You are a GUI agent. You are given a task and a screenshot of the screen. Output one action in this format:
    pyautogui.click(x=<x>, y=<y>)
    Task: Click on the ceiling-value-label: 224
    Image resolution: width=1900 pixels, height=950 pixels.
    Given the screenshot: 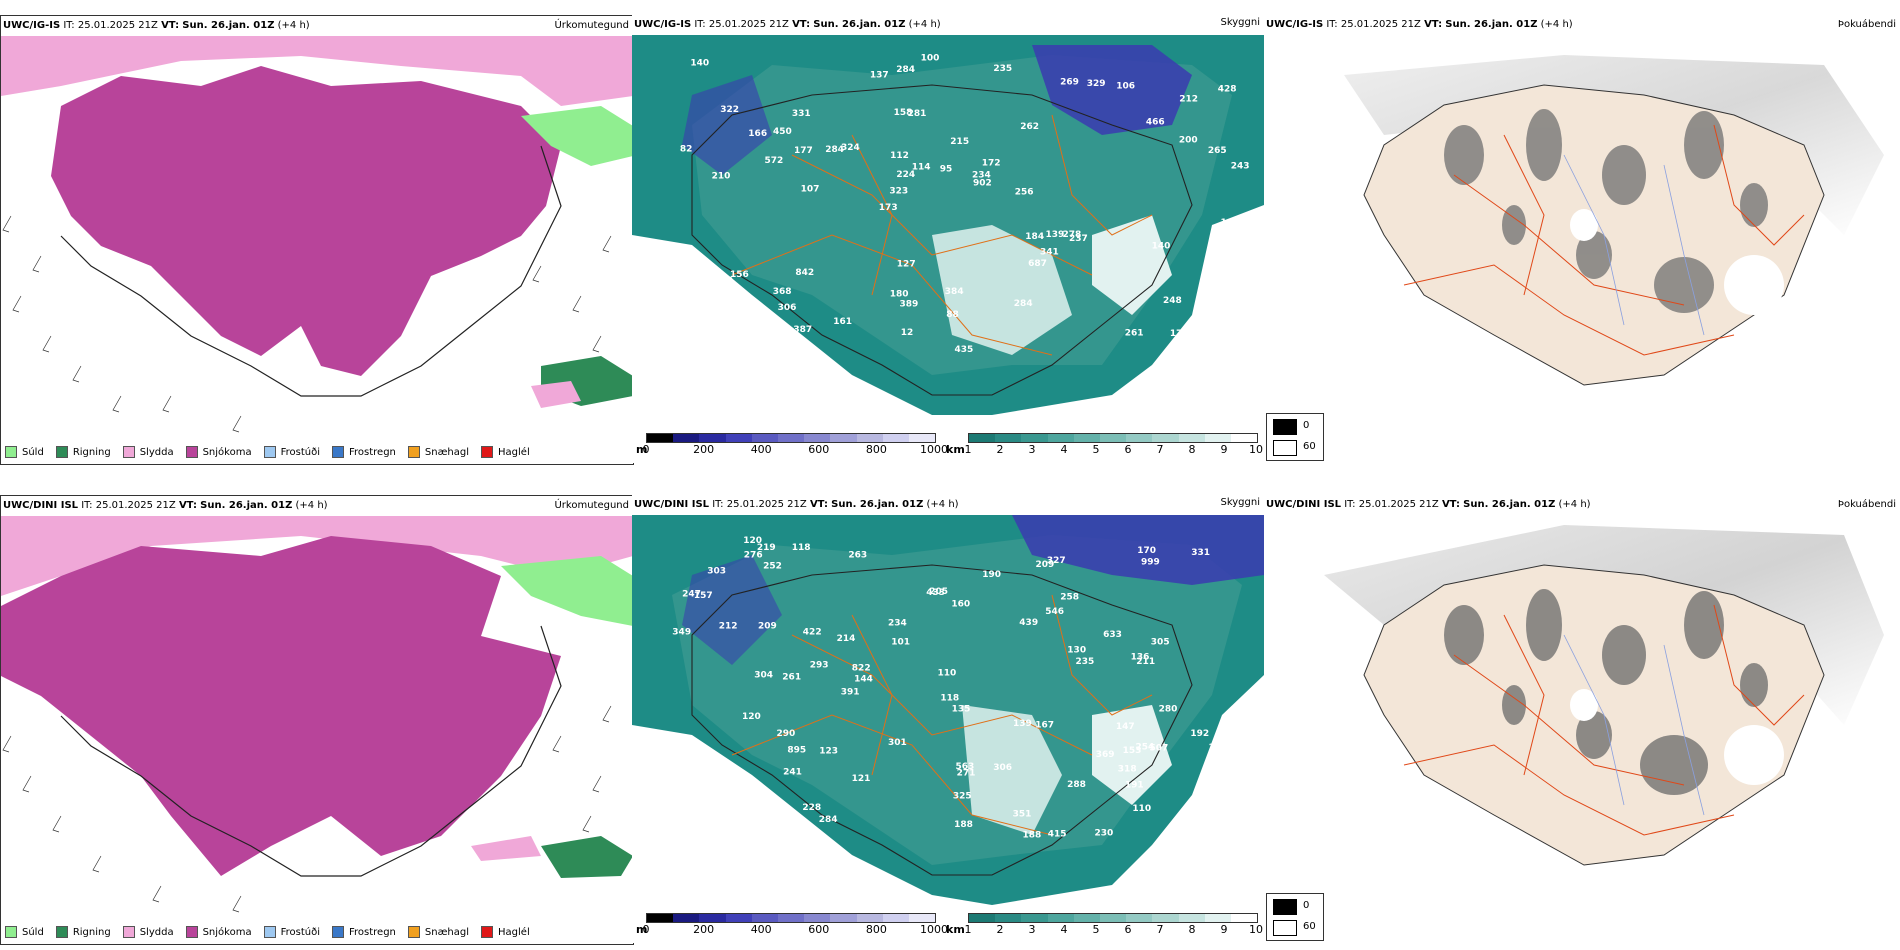 What is the action you would take?
    pyautogui.click(x=905, y=175)
    